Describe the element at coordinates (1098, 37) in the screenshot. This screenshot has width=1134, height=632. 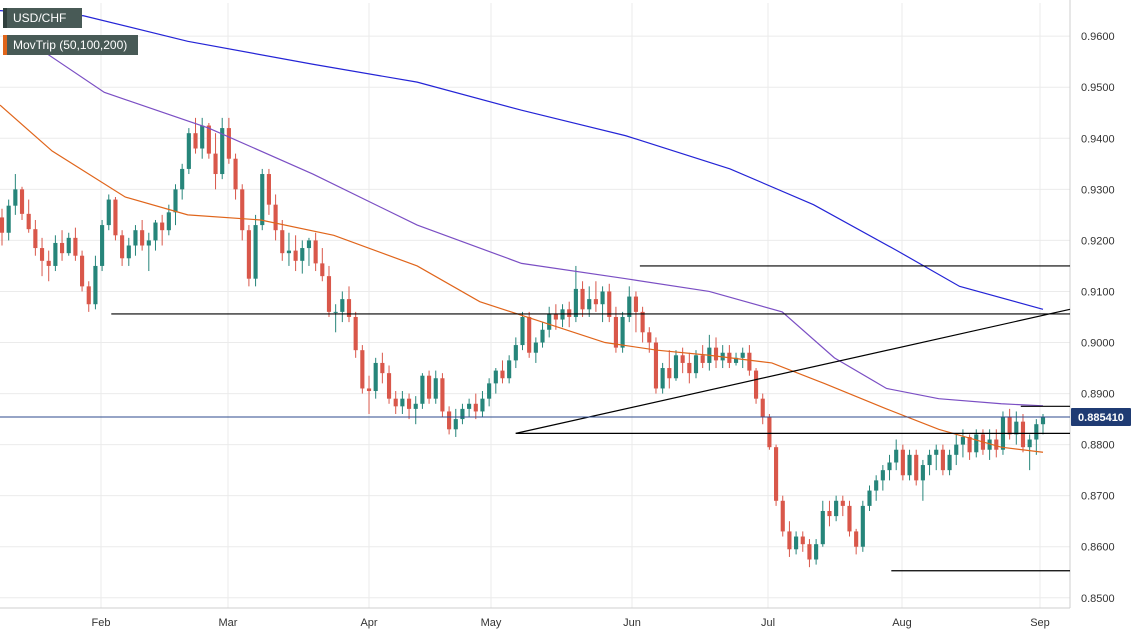
I see `y-tick-label: 0.9600` at that location.